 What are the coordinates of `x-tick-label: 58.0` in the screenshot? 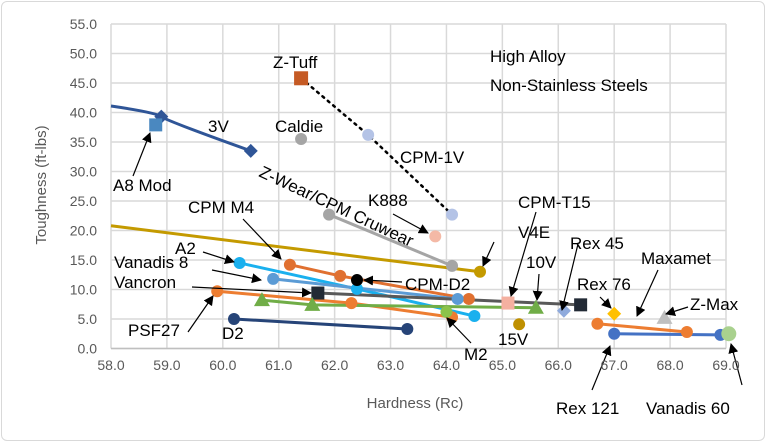 It's located at (110, 365).